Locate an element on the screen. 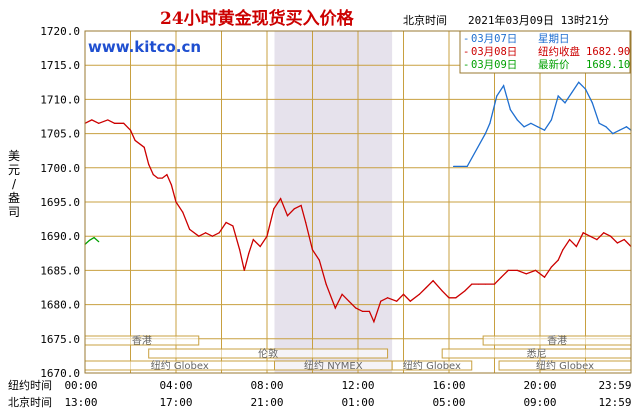 This screenshot has width=644, height=415. market-session-label: 悉尼 is located at coordinates (537, 354).